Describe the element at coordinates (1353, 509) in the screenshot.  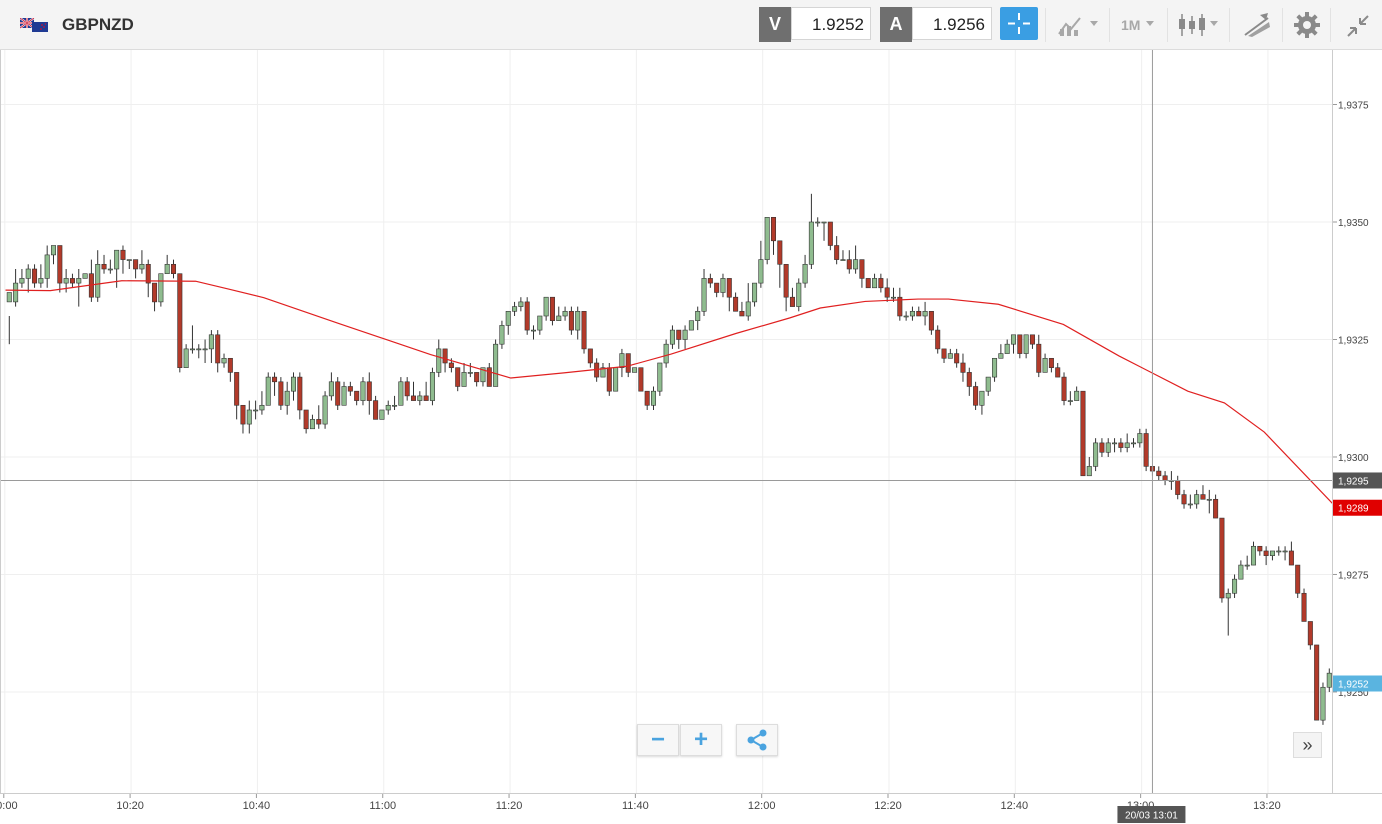
I see `moving-average-label-text: 1,9289` at that location.